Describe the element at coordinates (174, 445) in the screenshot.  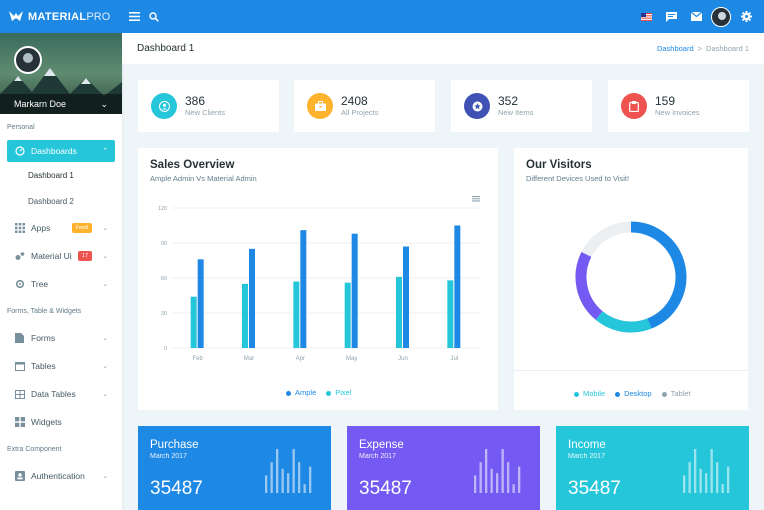
I see `card-title: Purchase` at that location.